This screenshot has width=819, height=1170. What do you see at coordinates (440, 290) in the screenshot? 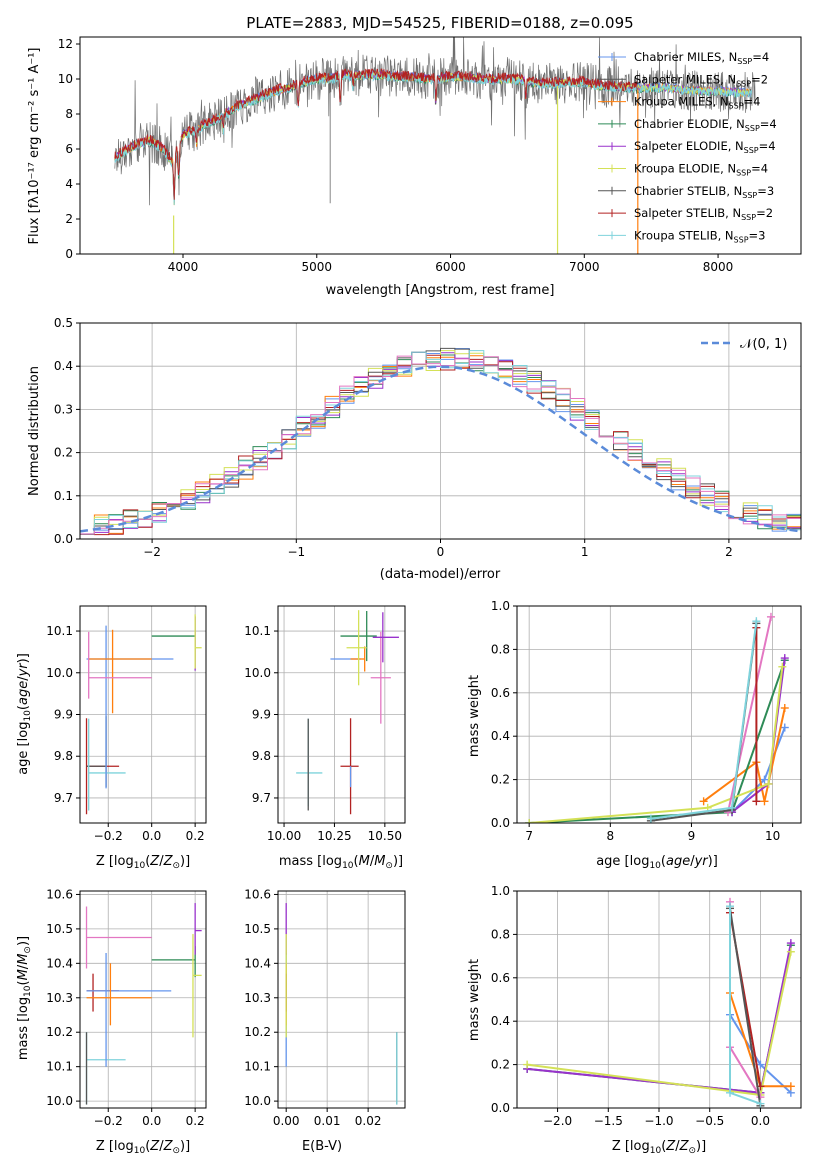
I see `spectrum-xlabel: wavelength [Angstrom, rest frame]` at bounding box center [440, 290].